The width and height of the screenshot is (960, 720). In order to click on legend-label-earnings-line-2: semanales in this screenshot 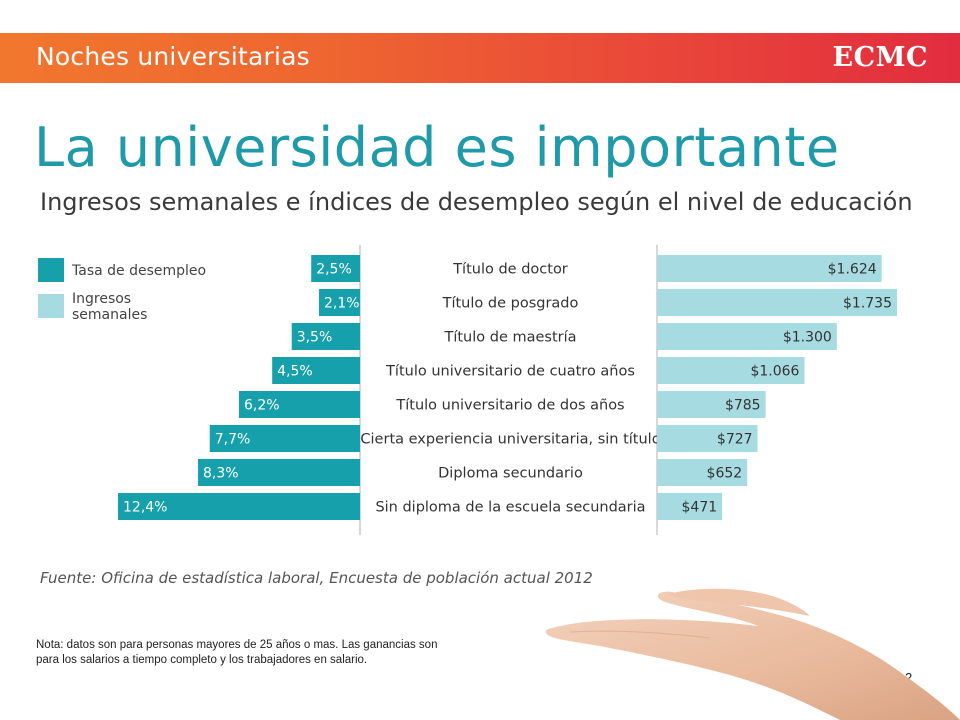, I will do `click(109, 315)`.